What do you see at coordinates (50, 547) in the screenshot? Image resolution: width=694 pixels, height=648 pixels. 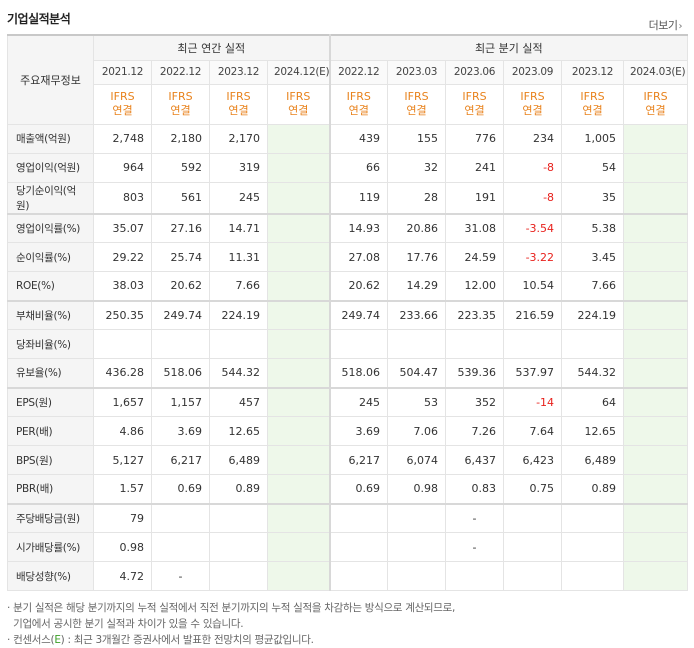 I see `row-label: 시가배당률(%)` at bounding box center [50, 547].